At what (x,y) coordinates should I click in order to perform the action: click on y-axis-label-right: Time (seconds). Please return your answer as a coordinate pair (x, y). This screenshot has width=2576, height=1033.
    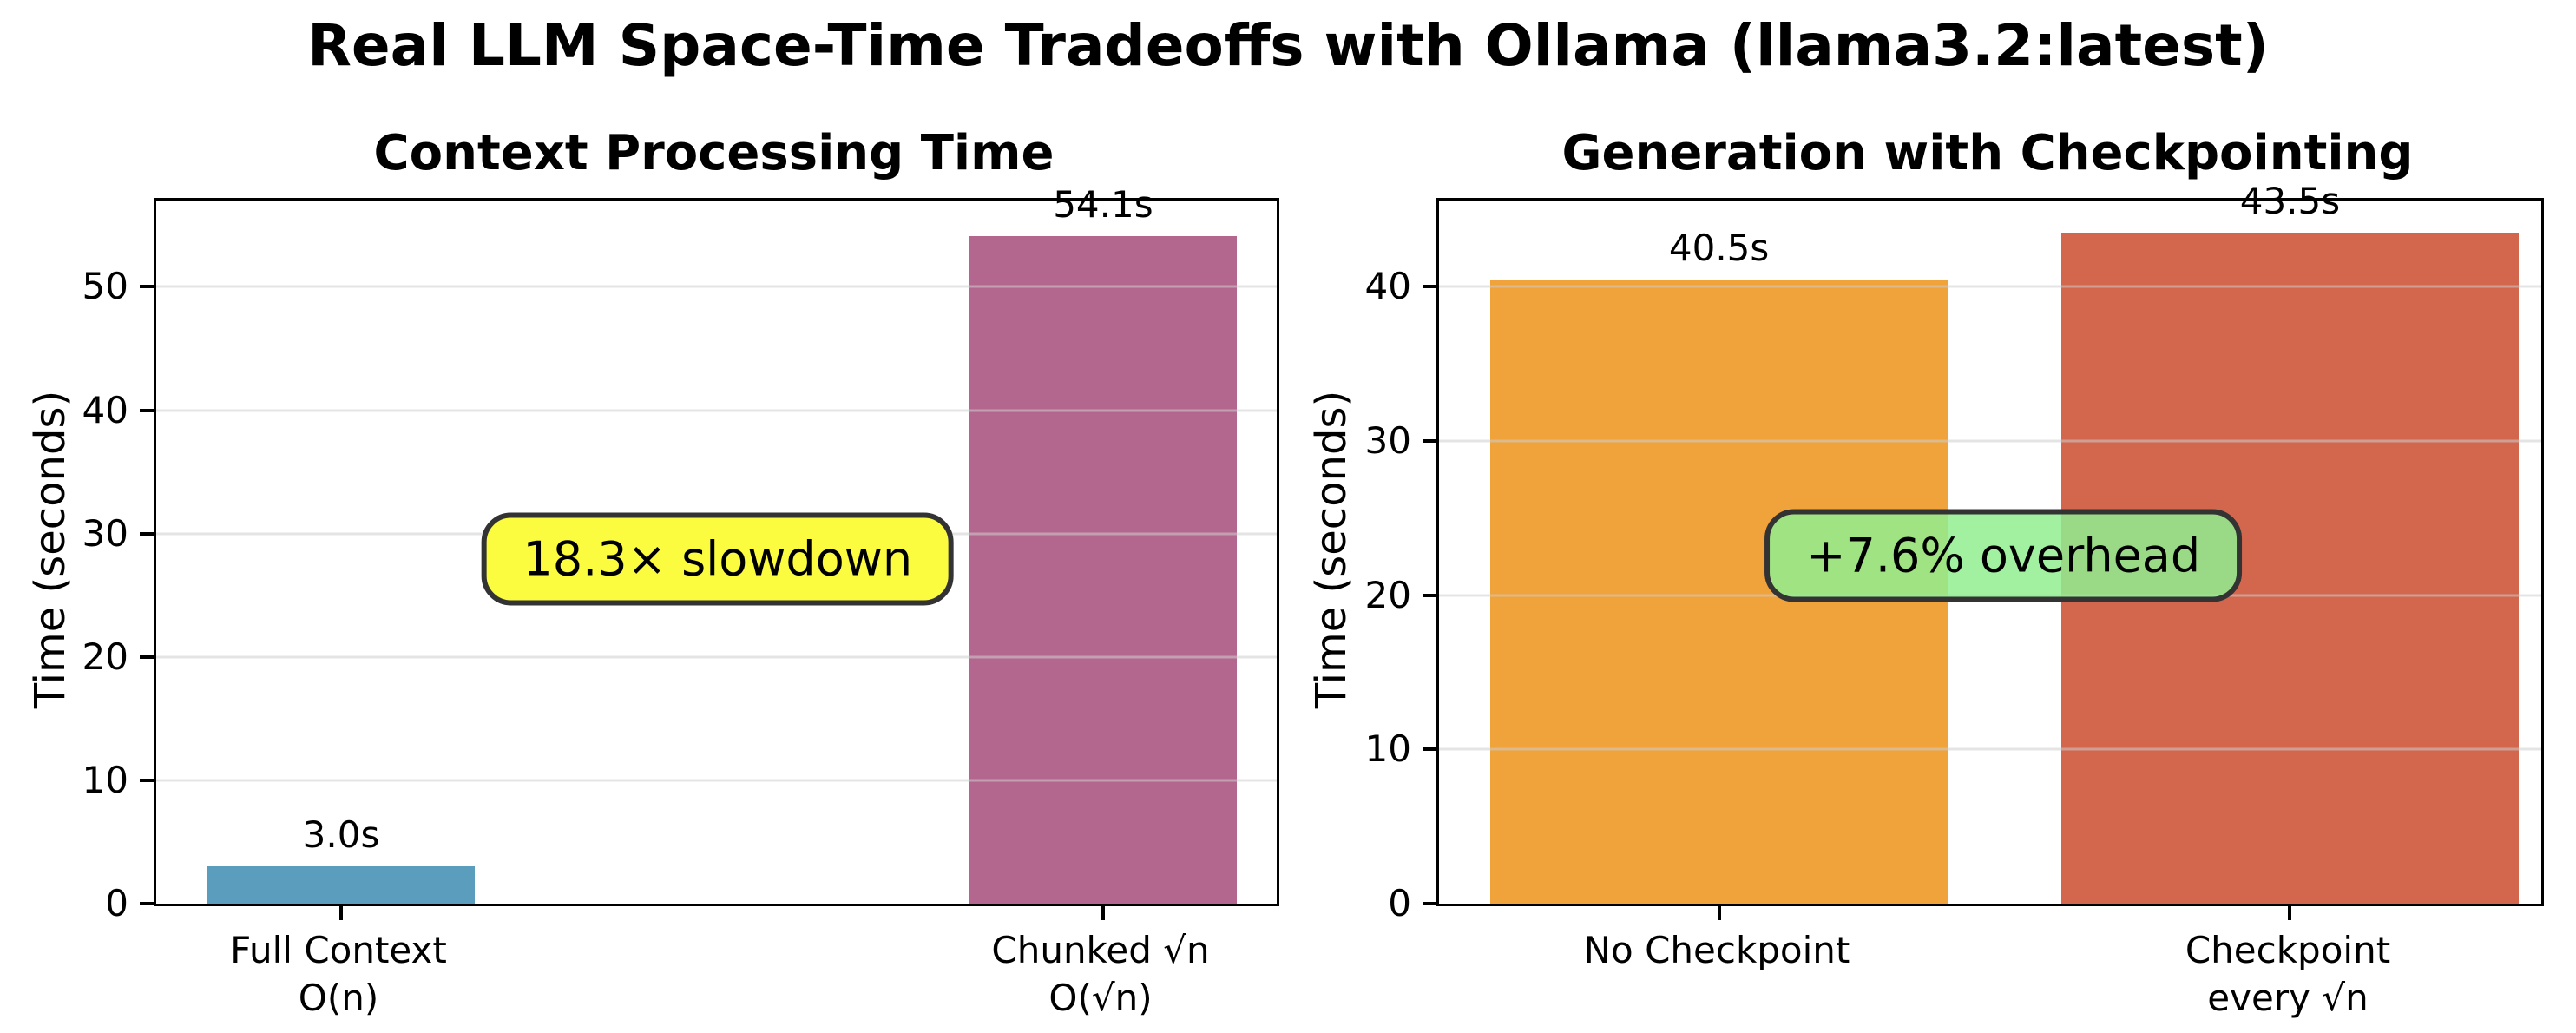
    Looking at the image, I should click on (1331, 549).